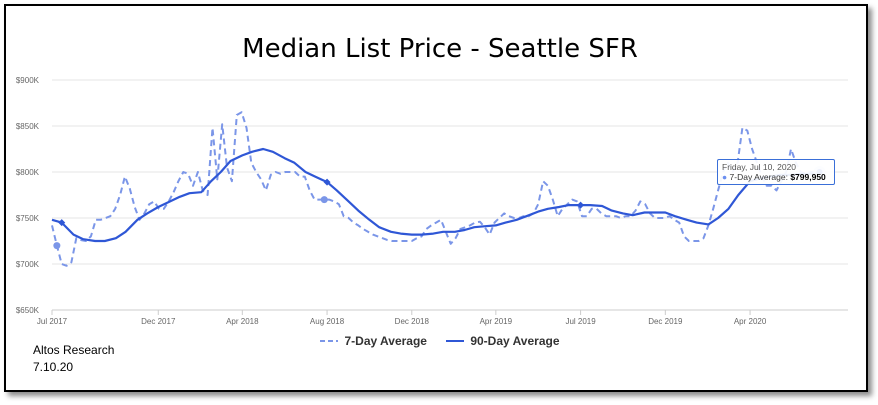 The width and height of the screenshot is (878, 405). What do you see at coordinates (758, 177) in the screenshot?
I see `tooltip-label: 7-Day Average:` at bounding box center [758, 177].